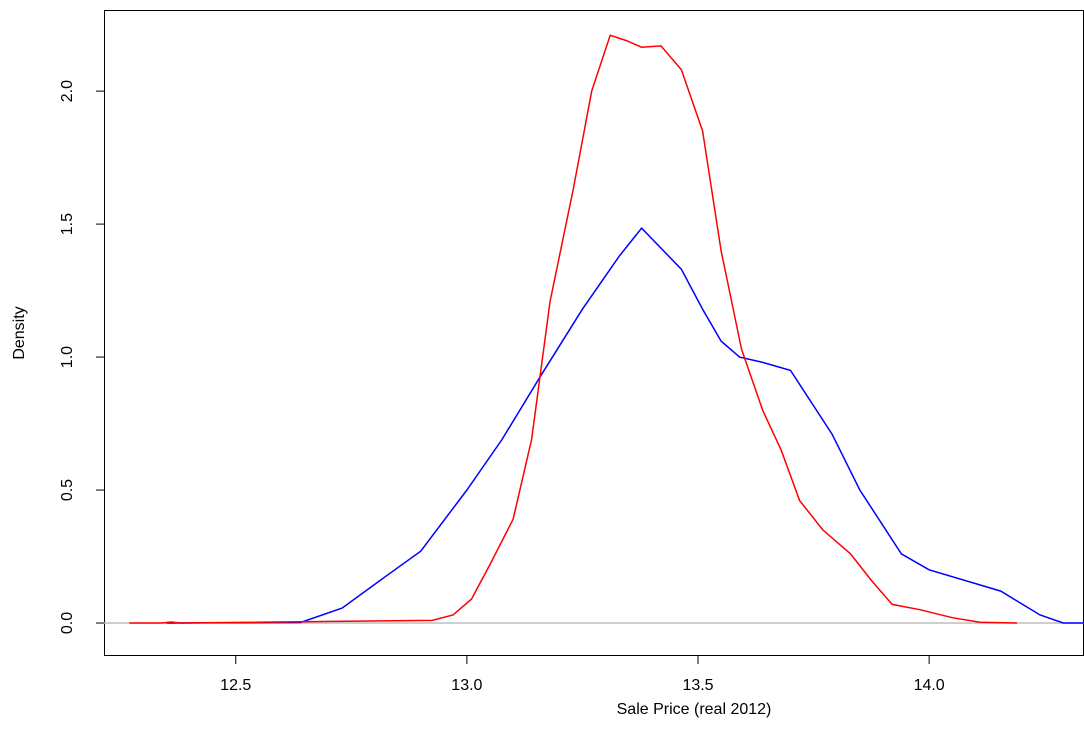  What do you see at coordinates (19, 332) in the screenshot?
I see `y-axis-label: Density` at bounding box center [19, 332].